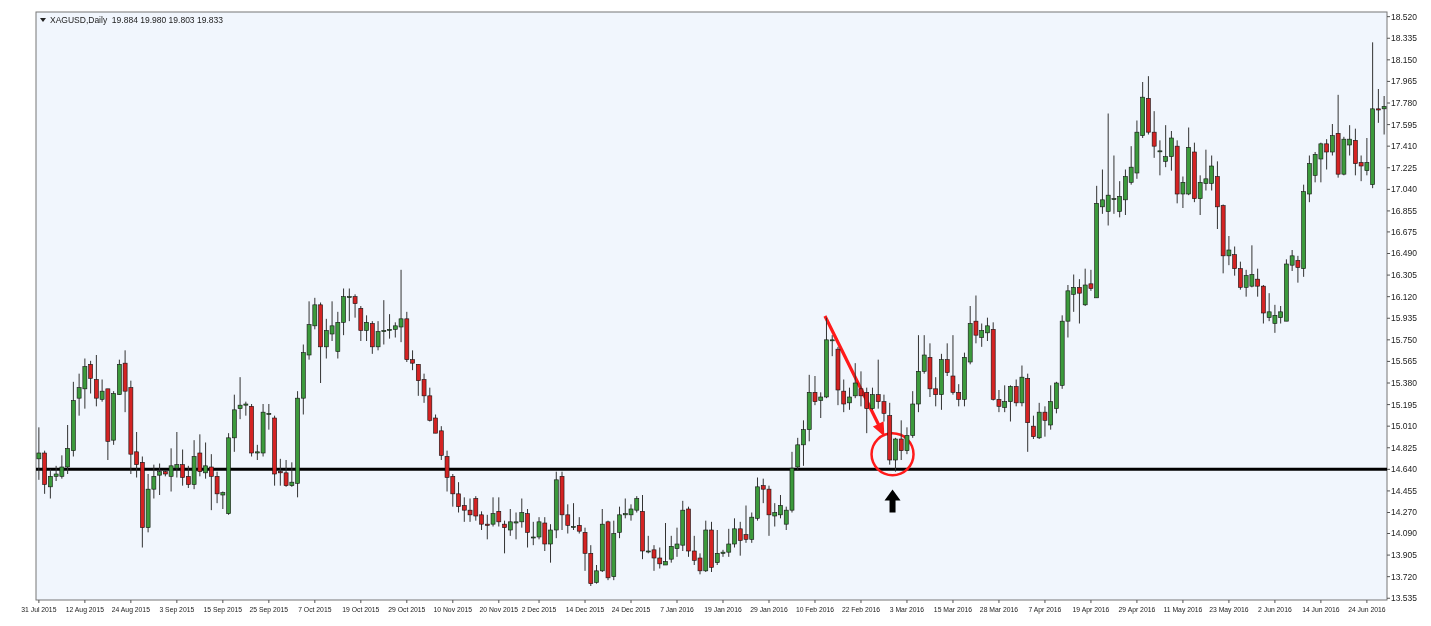 The image size is (1431, 626). Describe the element at coordinates (1404, 124) in the screenshot. I see `y-tick-label: 17.595` at that location.